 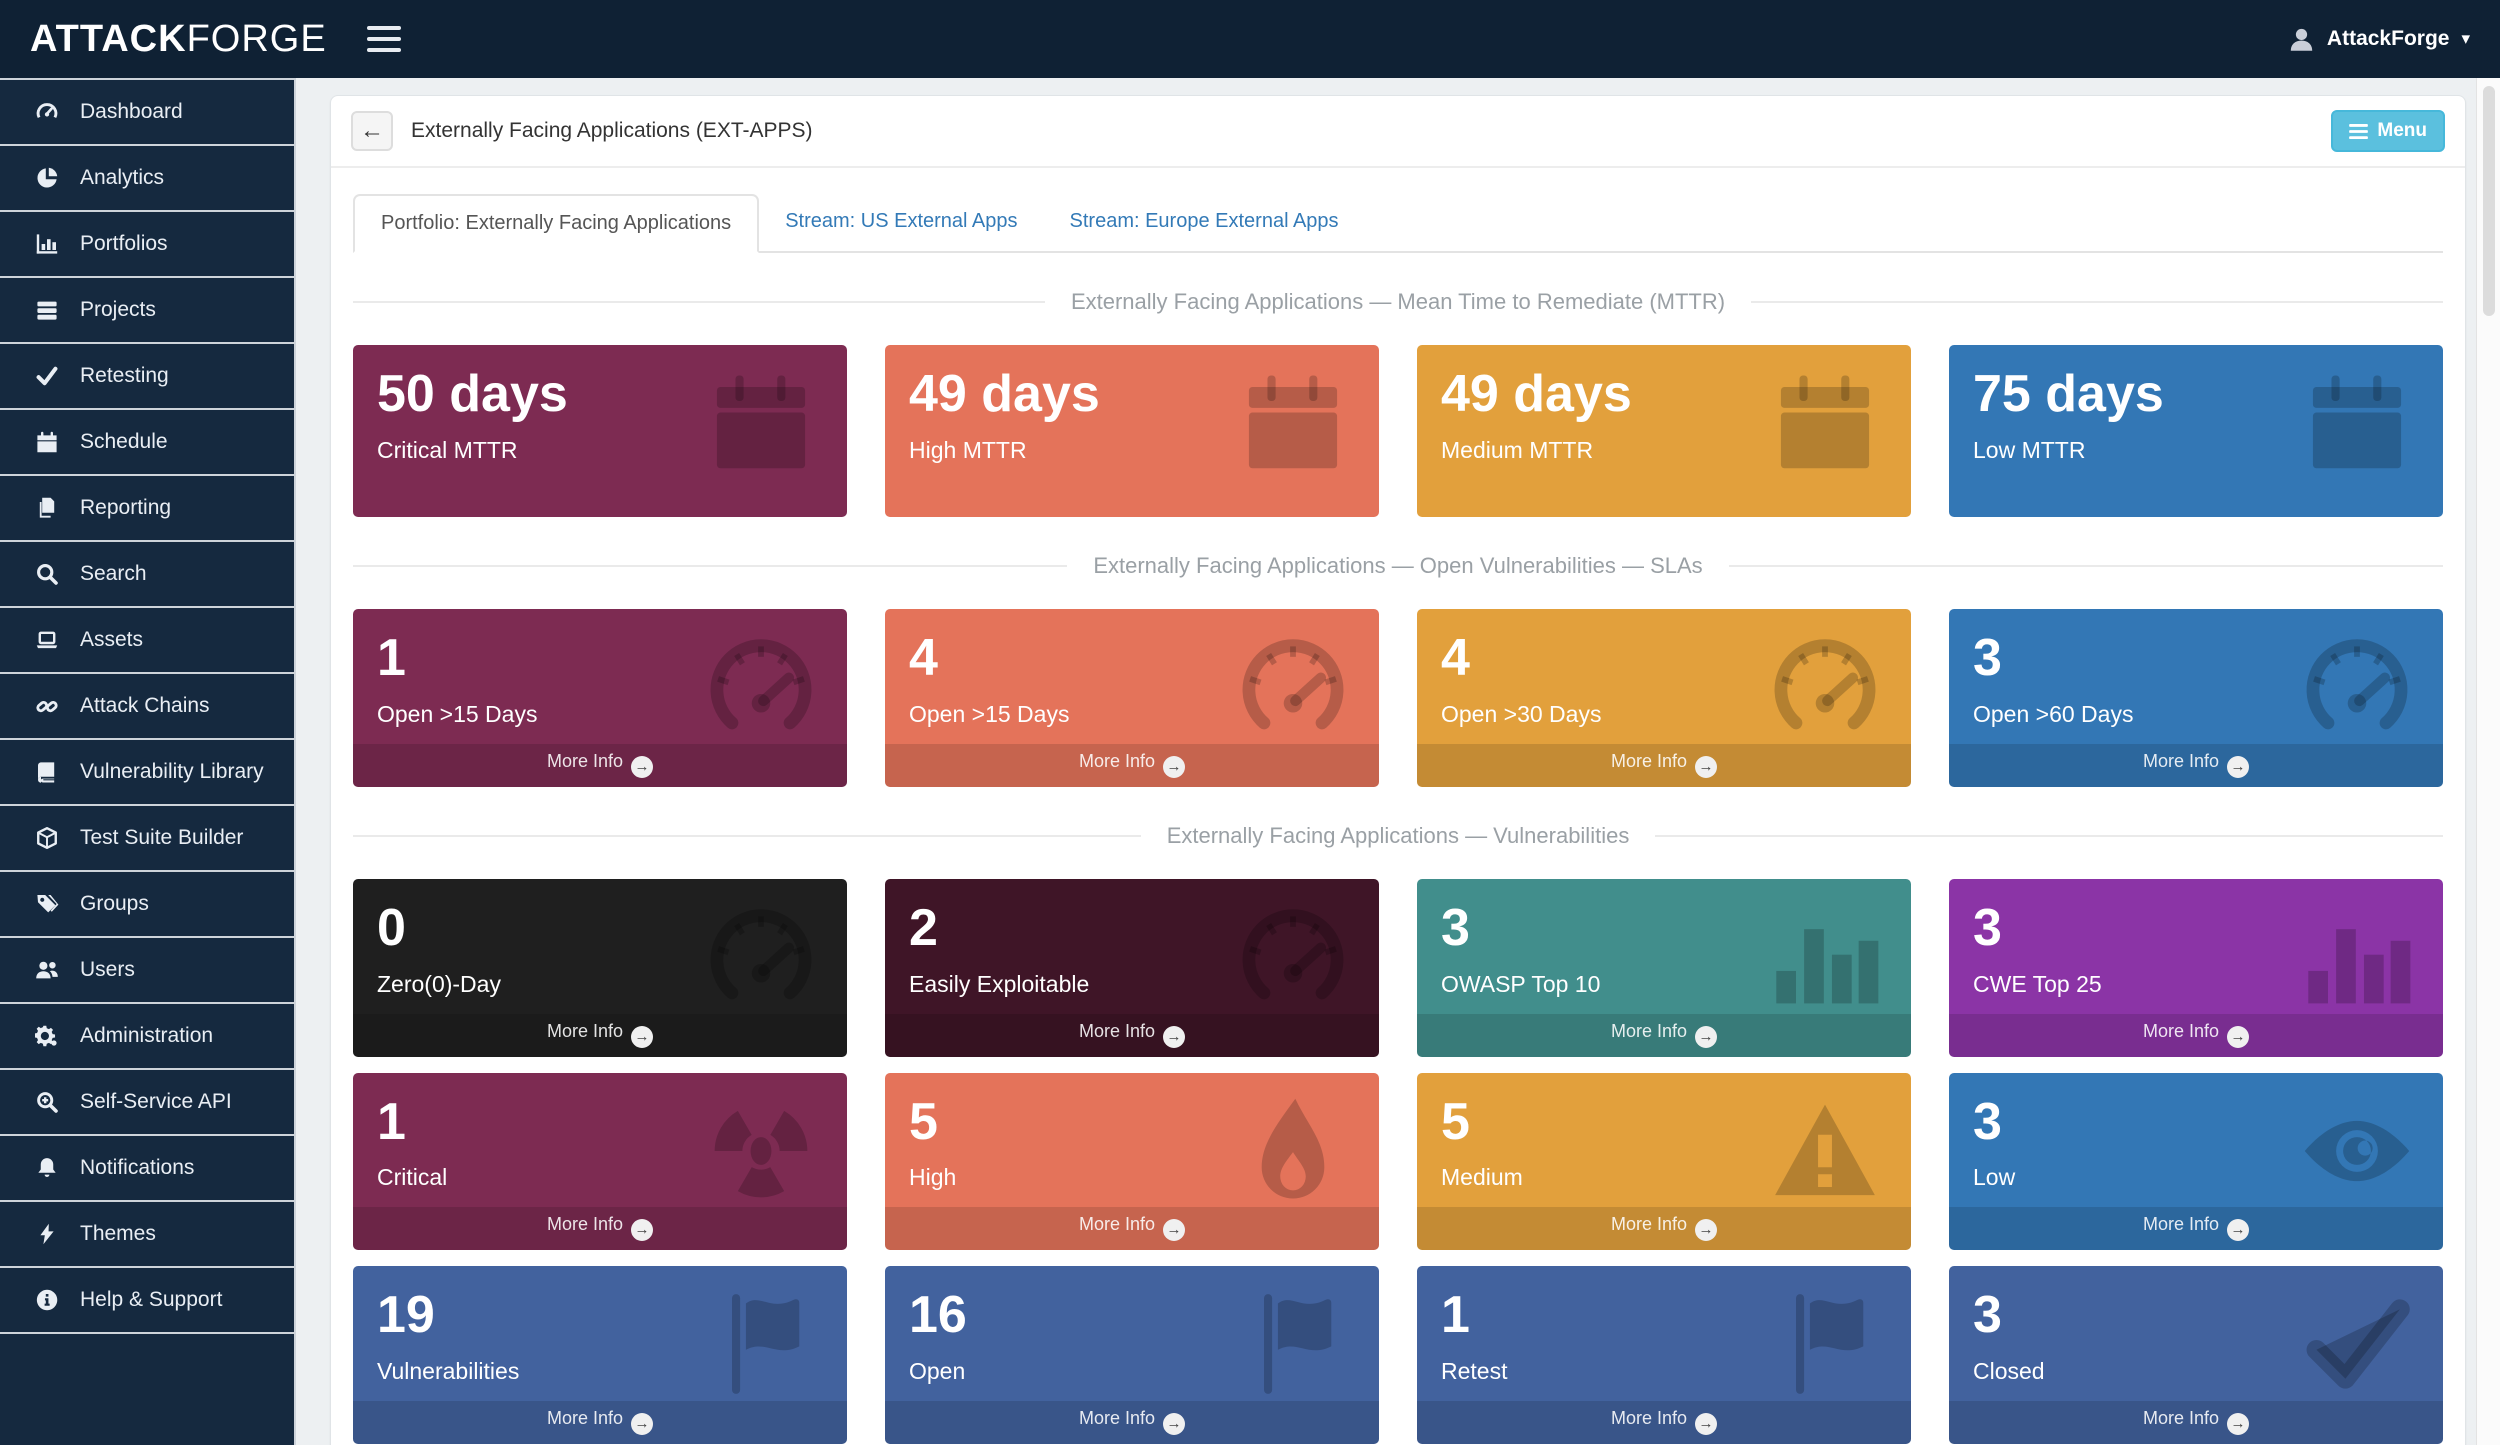 I want to click on stat-label: Closed, so click(x=2009, y=1371).